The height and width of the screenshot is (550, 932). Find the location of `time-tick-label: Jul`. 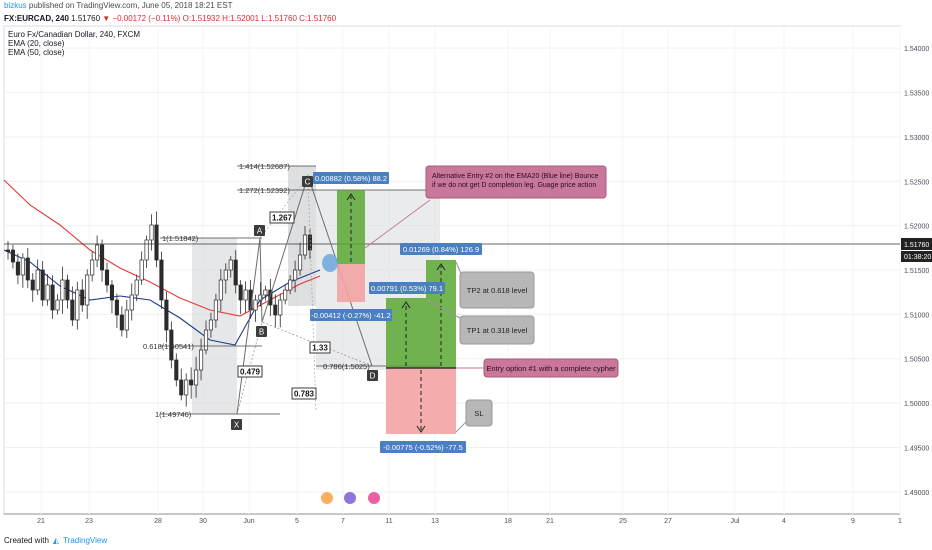

time-tick-label: Jul is located at coordinates (735, 521).